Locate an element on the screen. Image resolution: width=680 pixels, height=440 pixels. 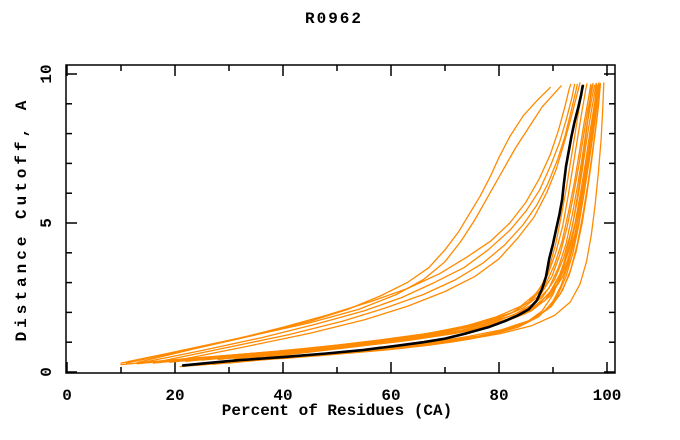
x-tick-label: 100 is located at coordinates (607, 396).